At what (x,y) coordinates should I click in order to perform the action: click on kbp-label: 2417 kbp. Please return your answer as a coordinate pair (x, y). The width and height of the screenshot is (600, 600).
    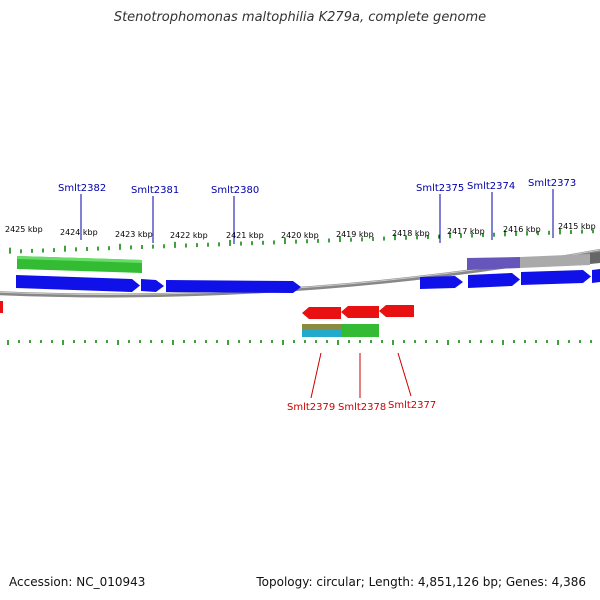
    Looking at the image, I should click on (466, 231).